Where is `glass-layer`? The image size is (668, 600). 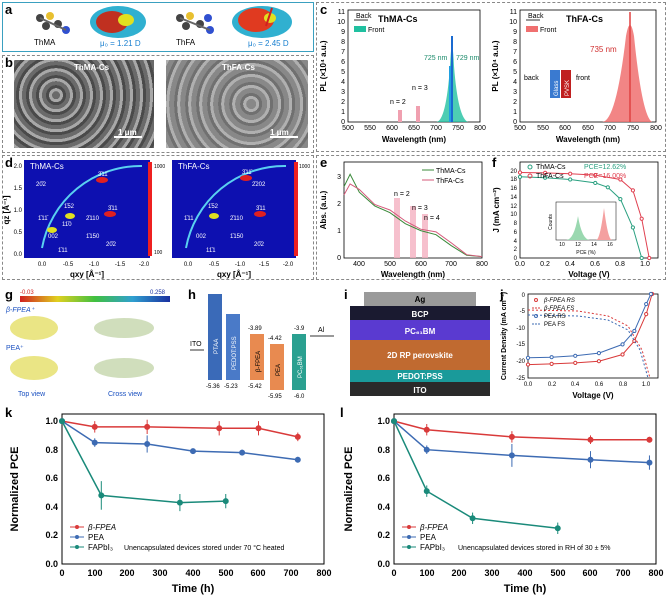 glass-layer is located at coordinates (555, 84).